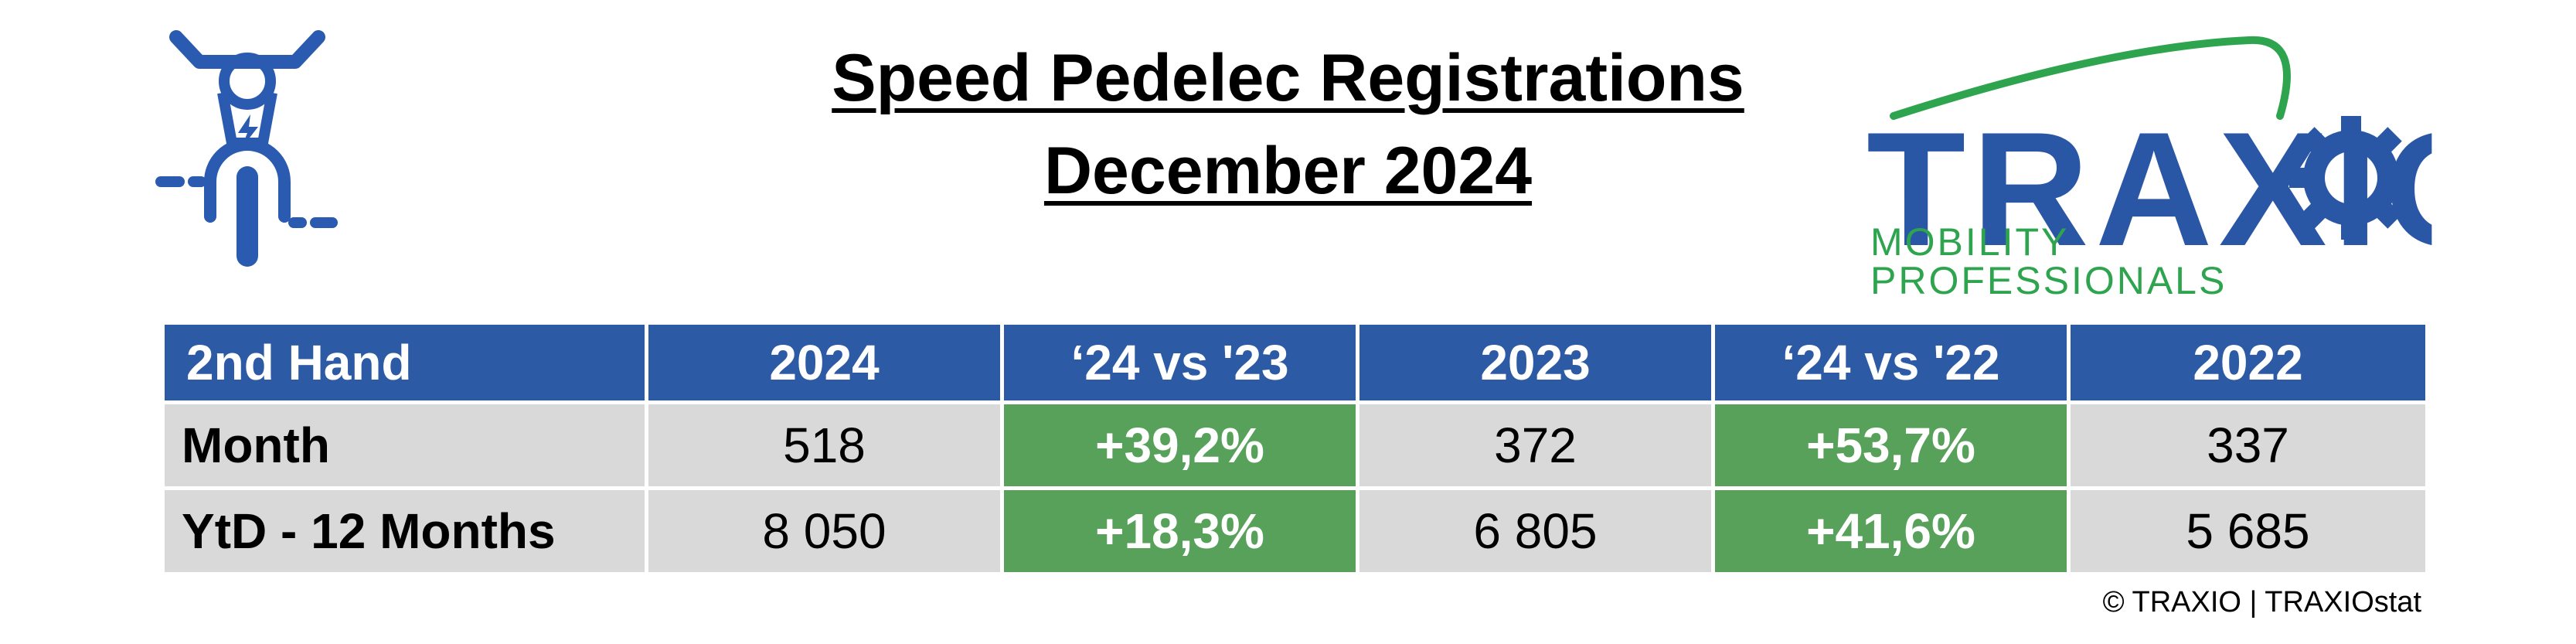 This screenshot has width=2576, height=644. What do you see at coordinates (2048, 261) in the screenshot?
I see `logo-tagline: MOBILITY PROFESSIONALS` at bounding box center [2048, 261].